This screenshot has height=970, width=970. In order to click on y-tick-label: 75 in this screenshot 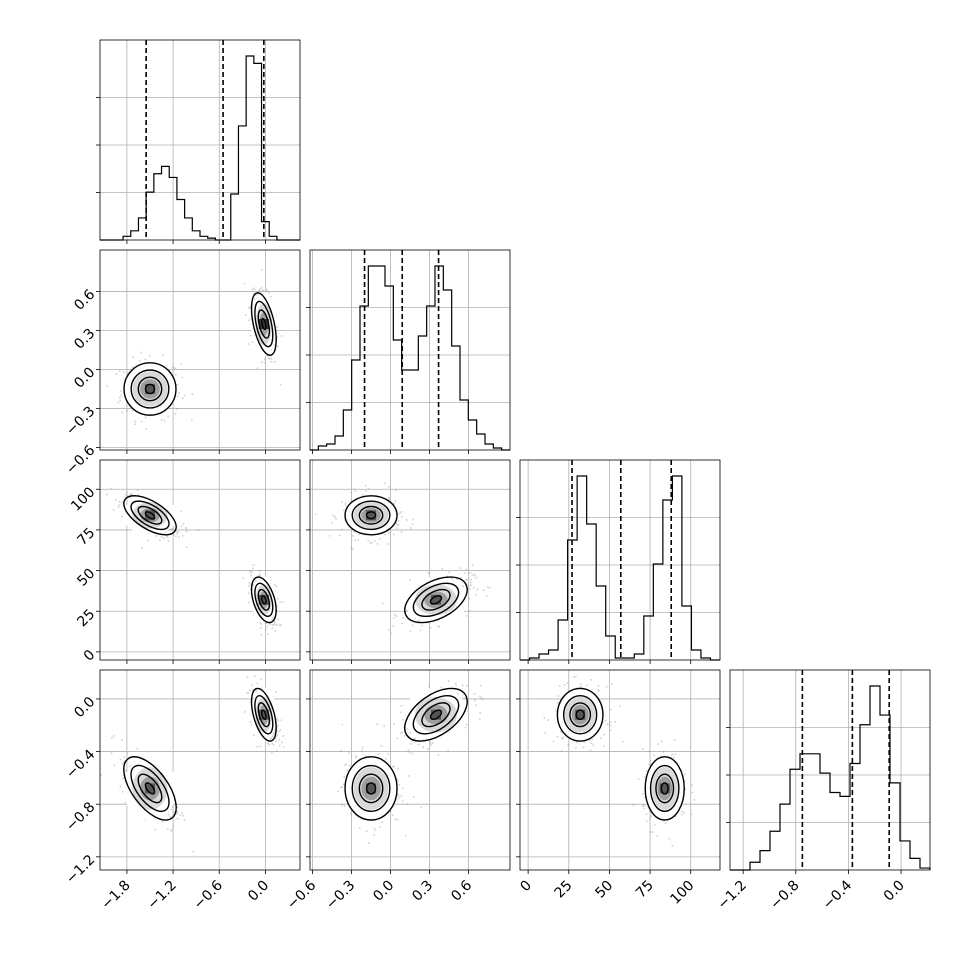, I will do `click(86, 537)`.